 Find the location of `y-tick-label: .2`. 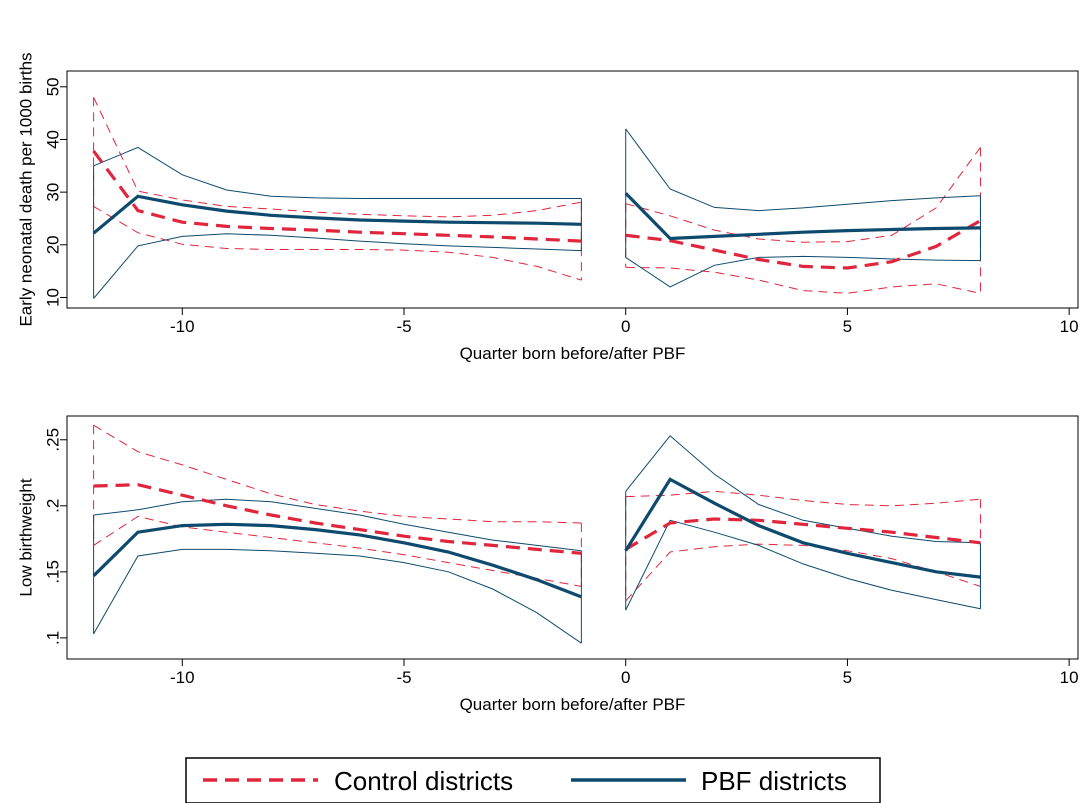

y-tick-label: .2 is located at coordinates (53, 506).